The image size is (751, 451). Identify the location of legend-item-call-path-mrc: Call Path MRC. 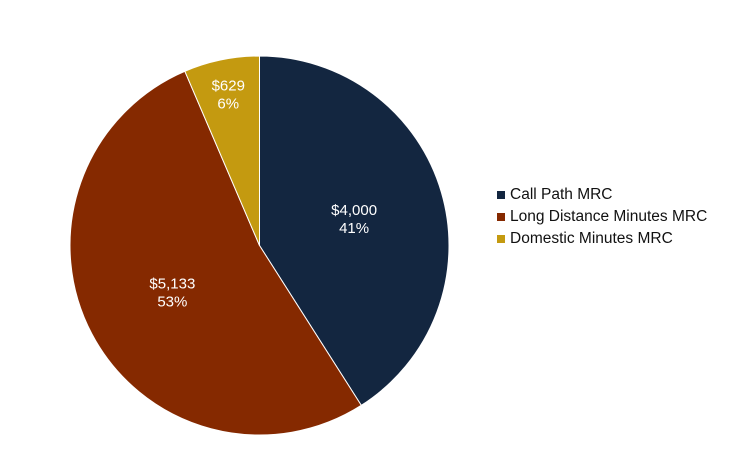
(602, 195).